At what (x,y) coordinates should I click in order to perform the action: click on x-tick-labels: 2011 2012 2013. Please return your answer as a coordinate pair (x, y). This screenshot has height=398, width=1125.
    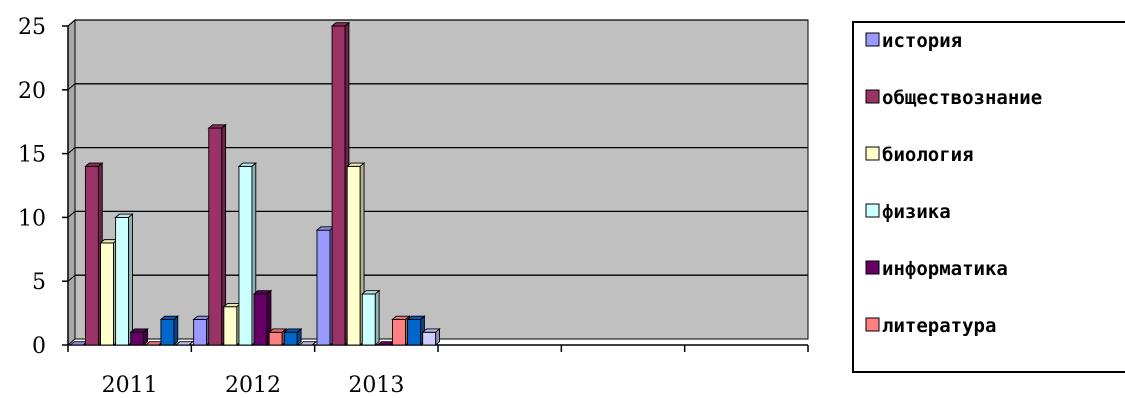
    Looking at the image, I should click on (253, 385).